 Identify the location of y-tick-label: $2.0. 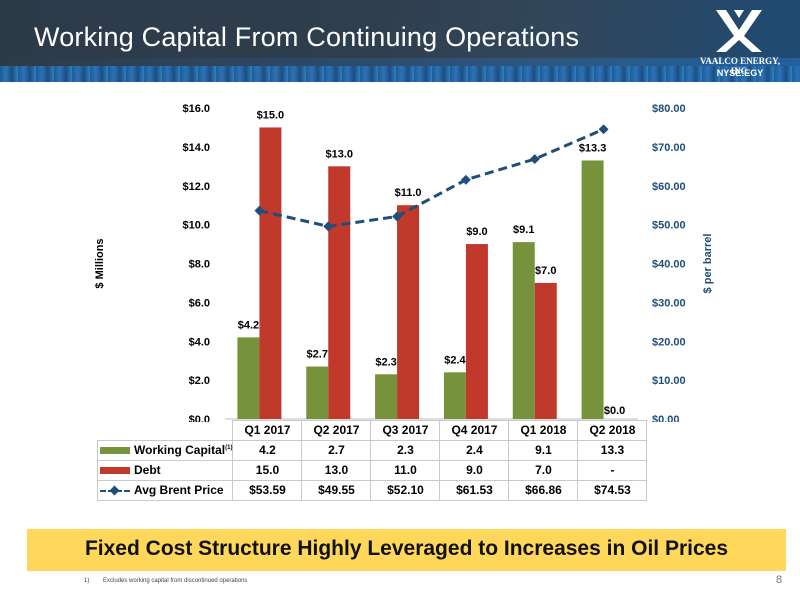
(199, 381).